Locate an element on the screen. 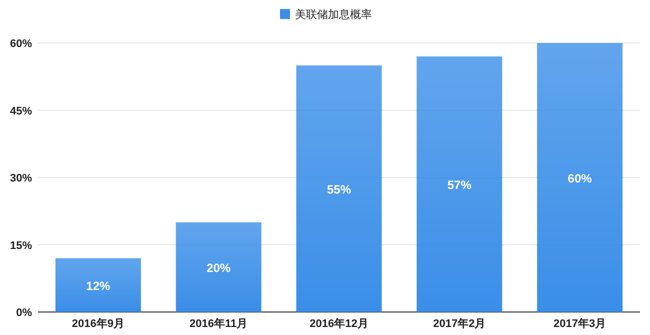 The image size is (650, 335). y-tick-label: 60% is located at coordinates (21, 44).